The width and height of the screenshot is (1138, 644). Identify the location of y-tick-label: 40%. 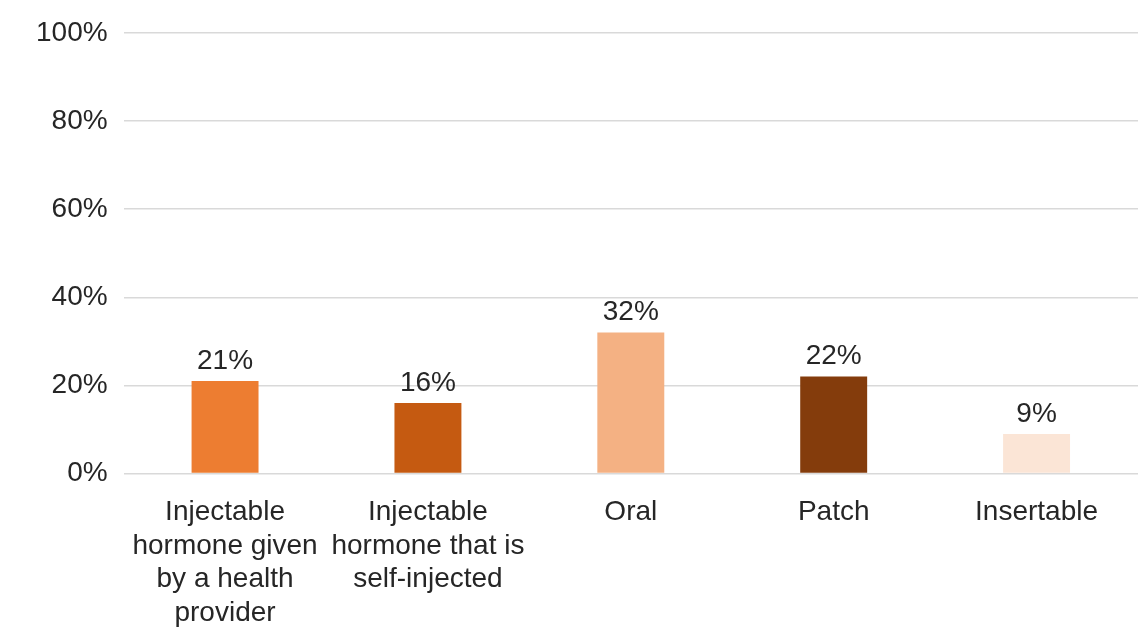
(79, 295).